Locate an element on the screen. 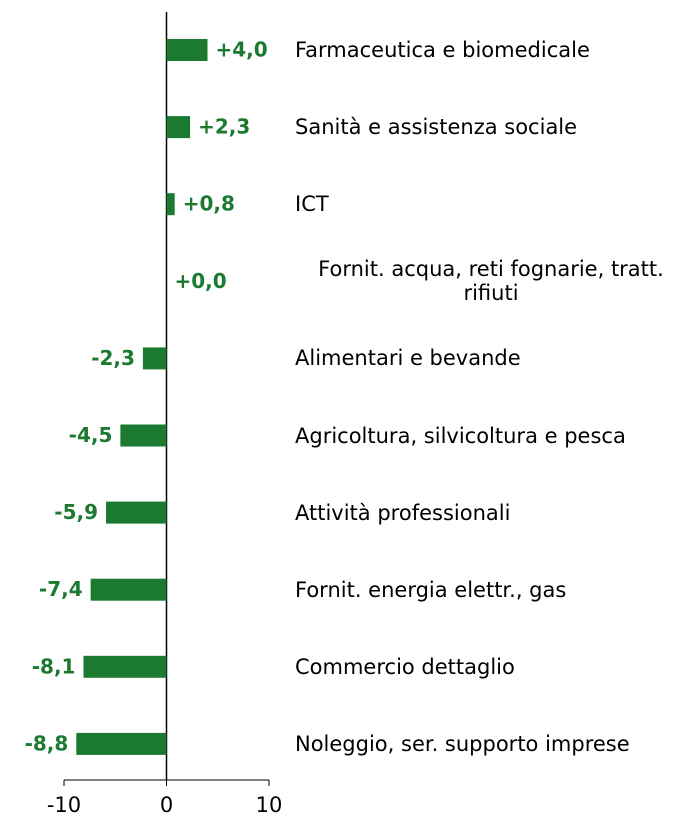  category-label-box: ICT is located at coordinates (491, 204).